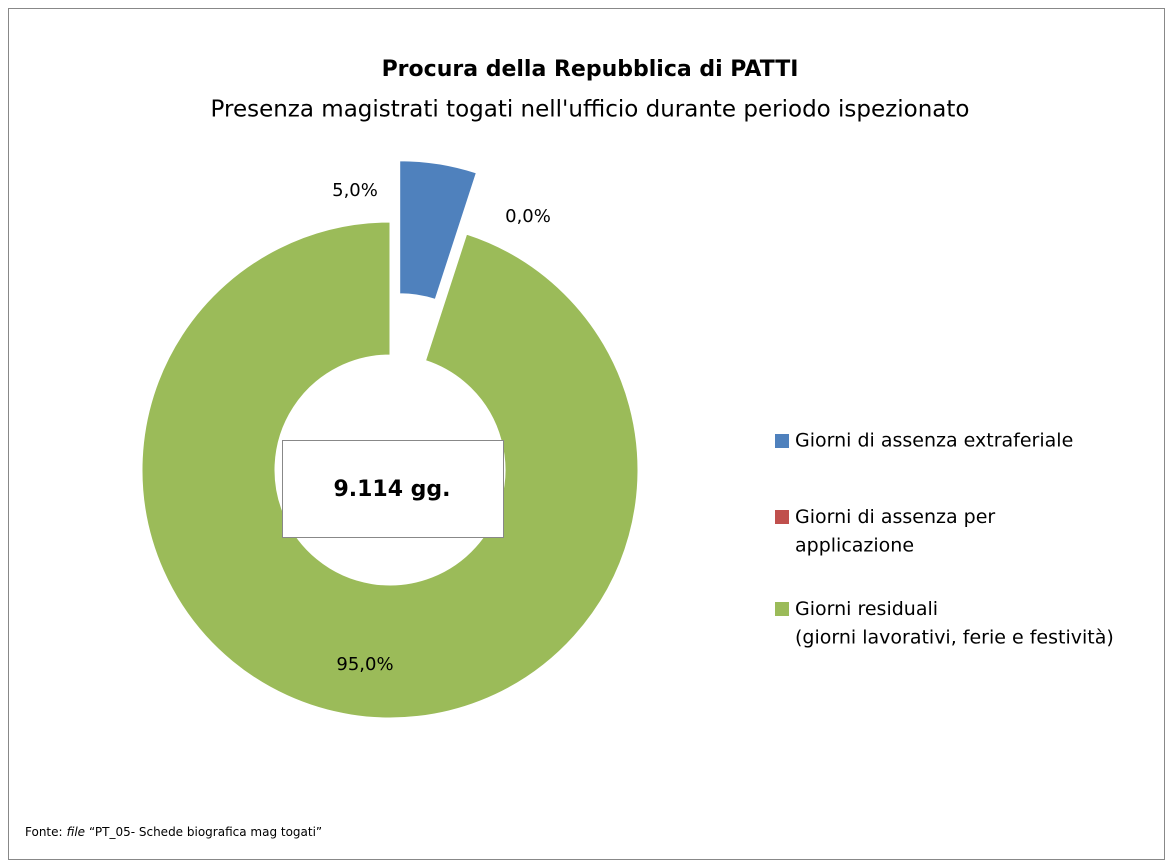  Describe the element at coordinates (590, 69) in the screenshot. I see `chart-title: Procura della Repubblica di PATTI` at that location.